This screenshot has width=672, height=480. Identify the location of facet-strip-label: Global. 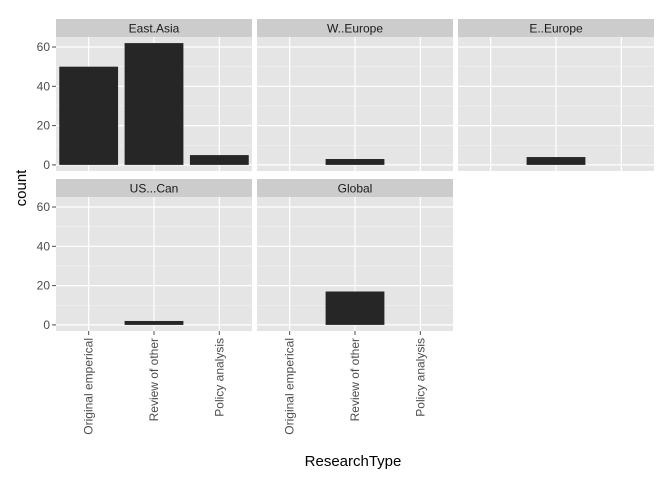
(355, 189).